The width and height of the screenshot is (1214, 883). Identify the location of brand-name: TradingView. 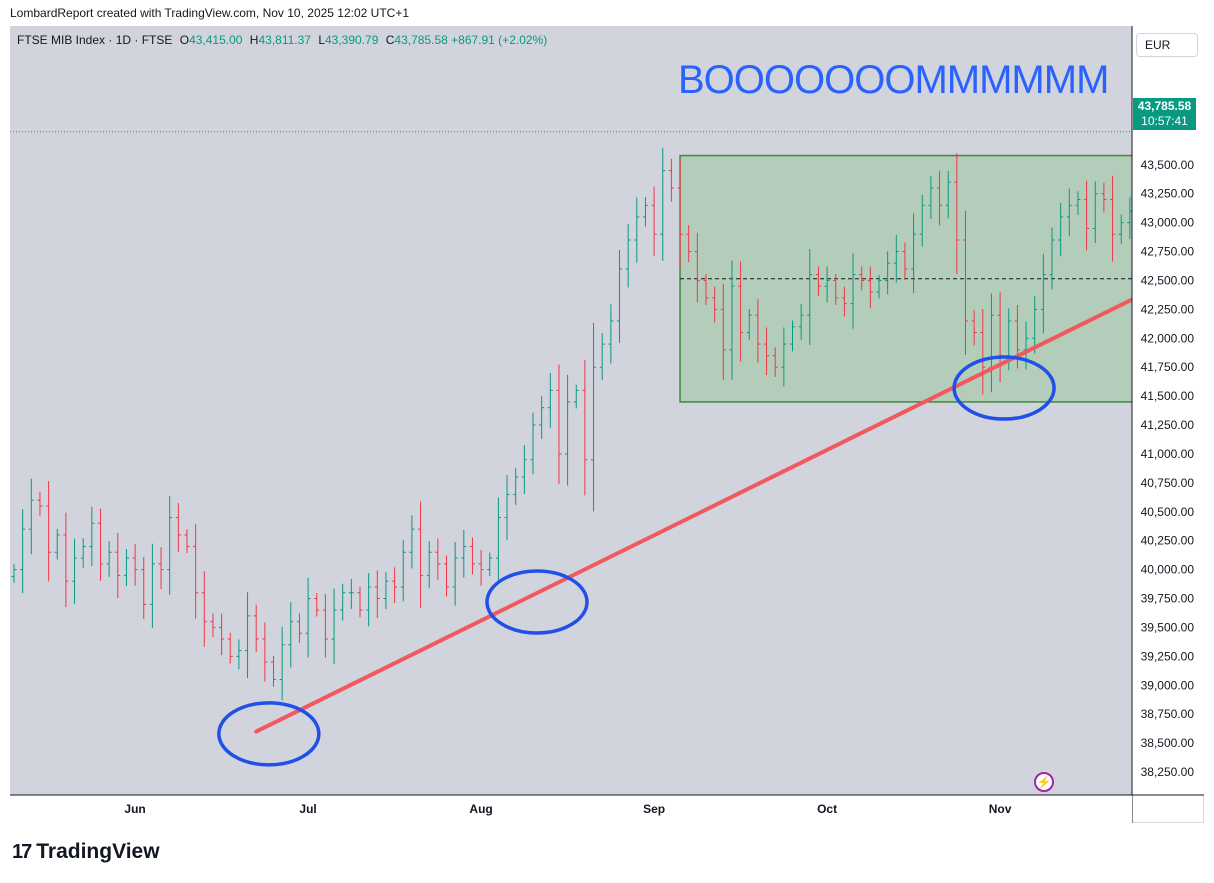
(98, 851).